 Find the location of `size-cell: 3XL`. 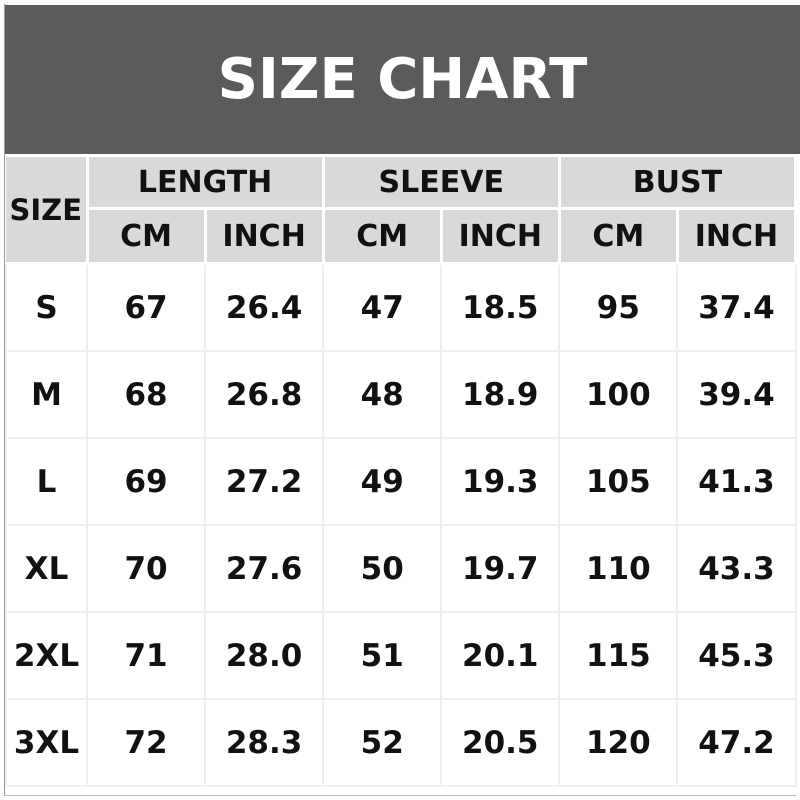

size-cell: 3XL is located at coordinates (46, 742).